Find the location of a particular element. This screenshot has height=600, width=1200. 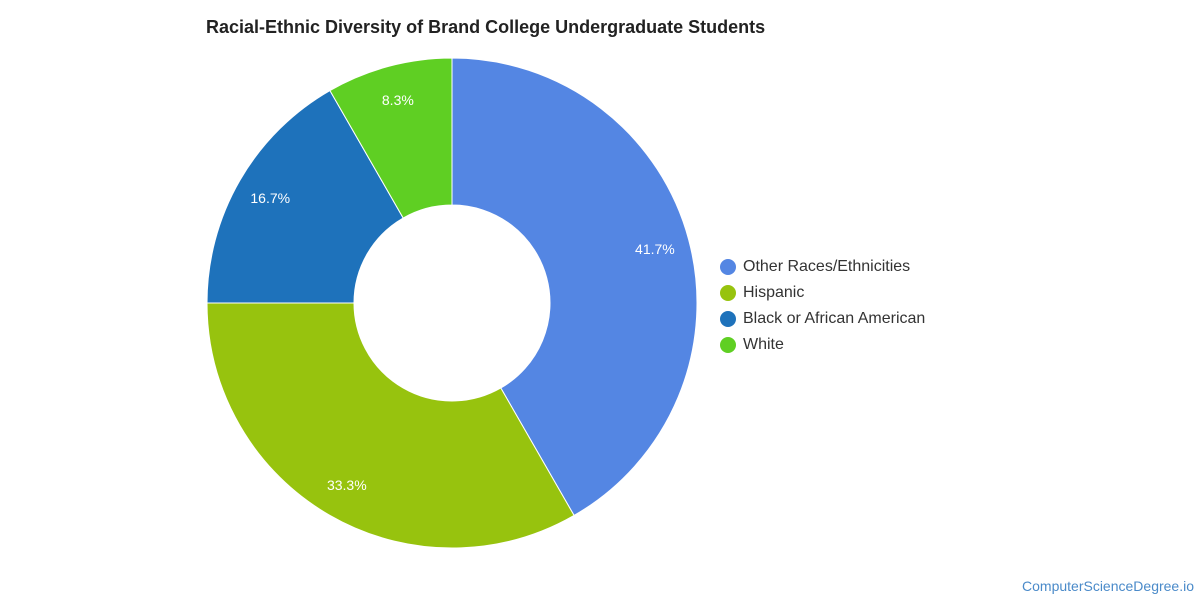

source-link: ComputerScienceDegree.io is located at coordinates (1108, 586).